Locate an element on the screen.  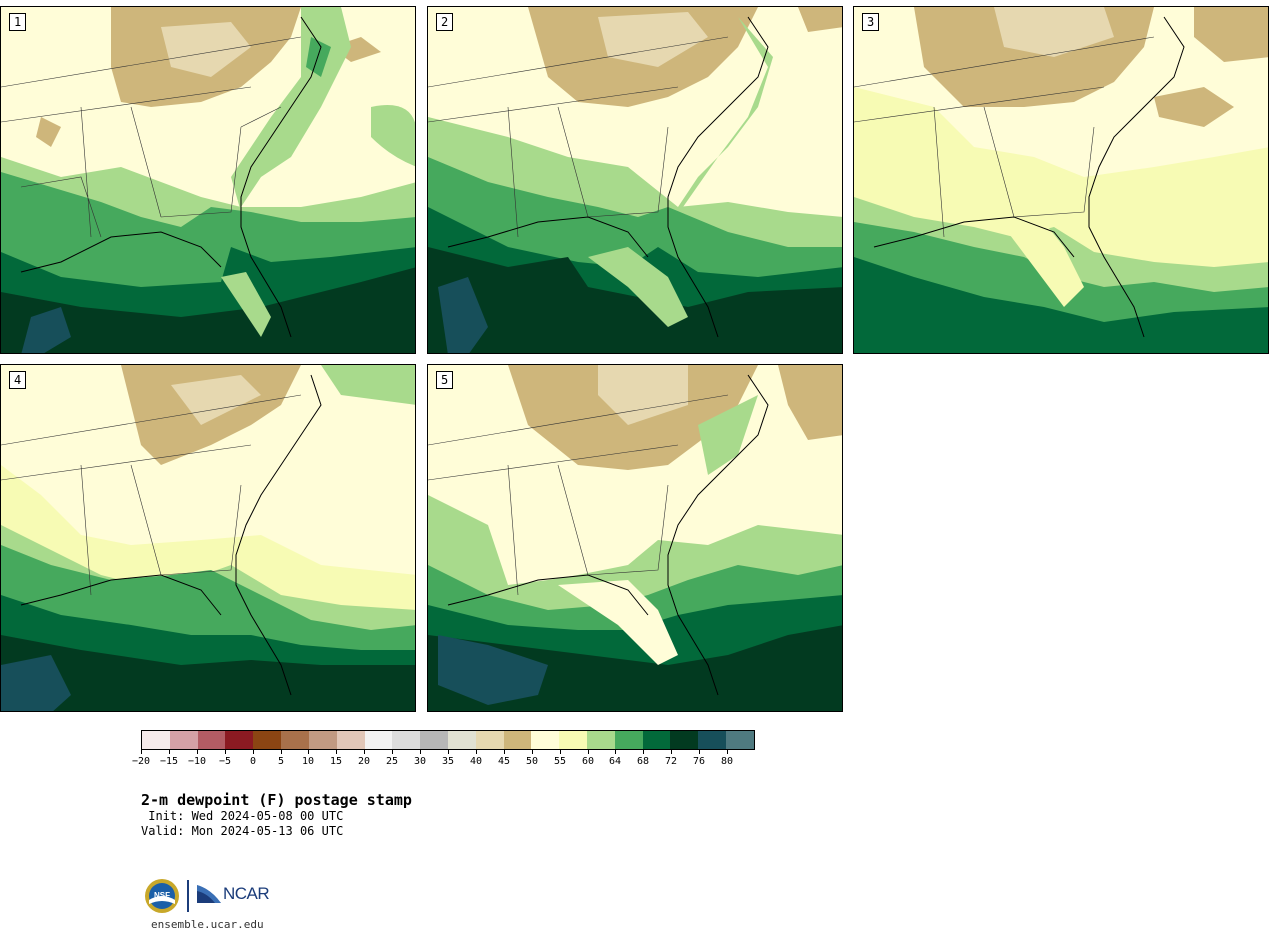
valid-time: Valid: Mon 2024-05-13 06 UTC is located at coordinates (242, 831).